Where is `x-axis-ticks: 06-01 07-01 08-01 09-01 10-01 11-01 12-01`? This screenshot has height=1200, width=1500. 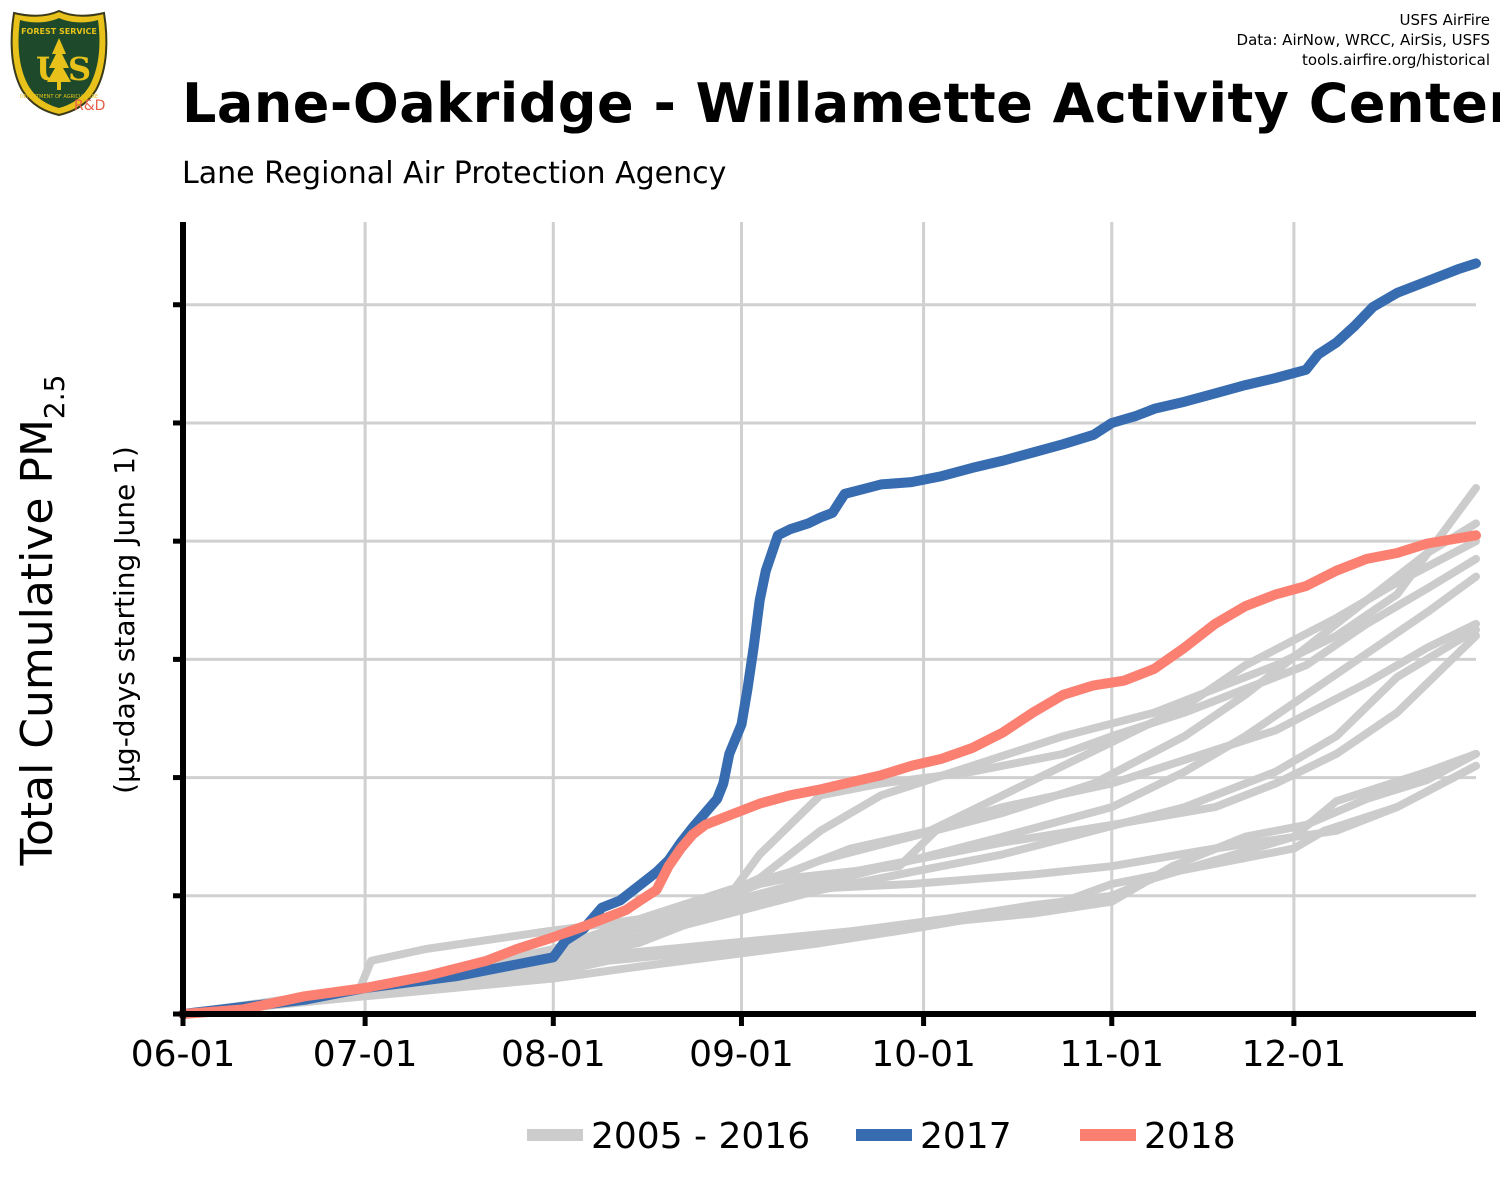 x-axis-ticks: 06-01 07-01 08-01 09-01 10-01 11-01 12-01 is located at coordinates (738, 1044).